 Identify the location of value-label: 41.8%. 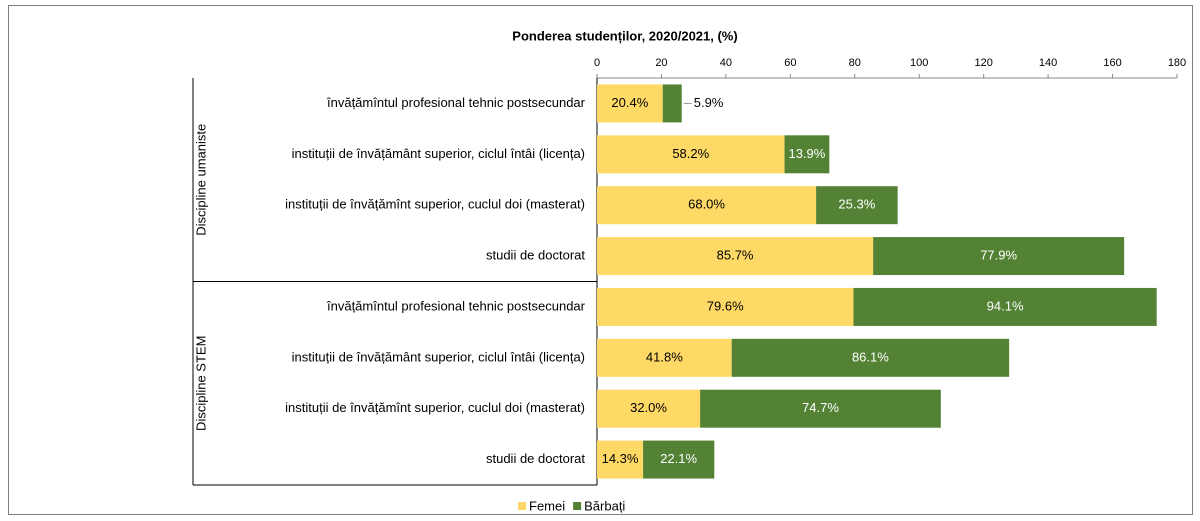
(664, 356).